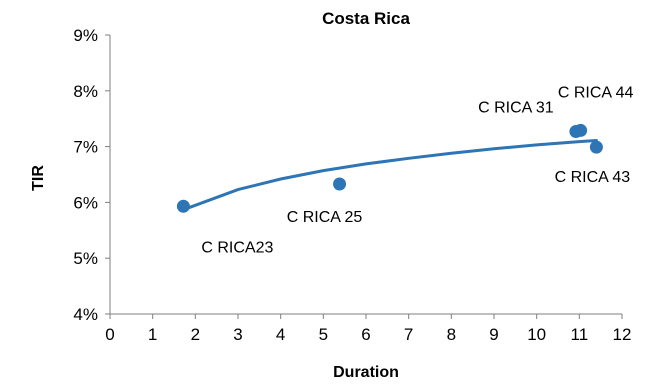  What do you see at coordinates (85, 147) in the screenshot?
I see `y-tick-label: 7%` at bounding box center [85, 147].